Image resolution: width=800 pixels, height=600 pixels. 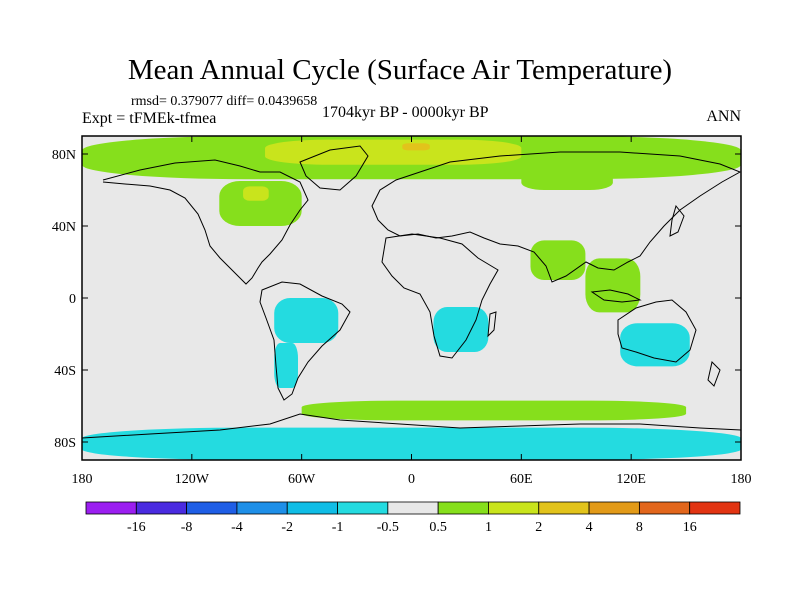 I want to click on coastline-greenland, so click(x=334, y=168).